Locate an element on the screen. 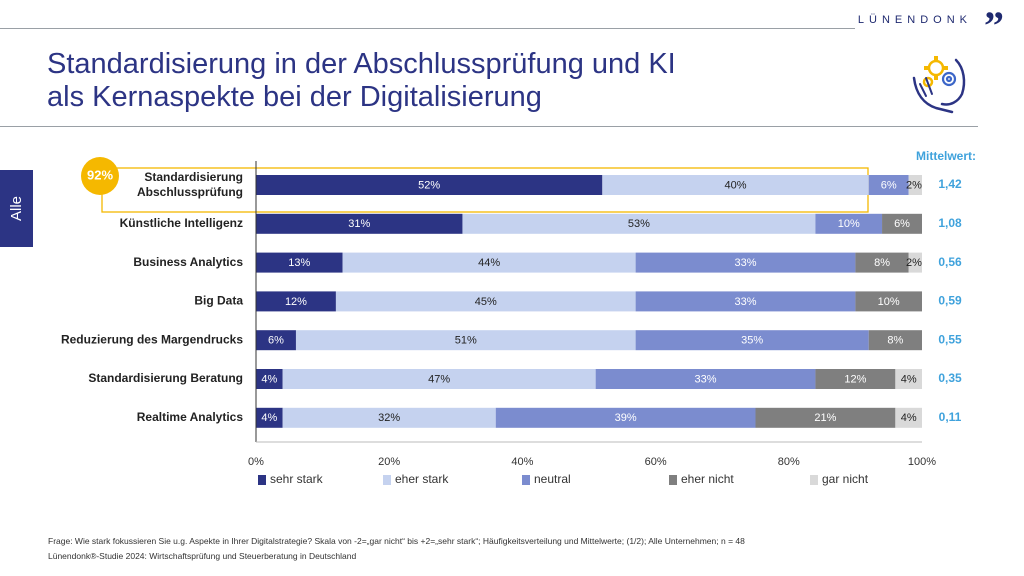 The height and width of the screenshot is (576, 1024). bar-data-label: 35% is located at coordinates (752, 341).